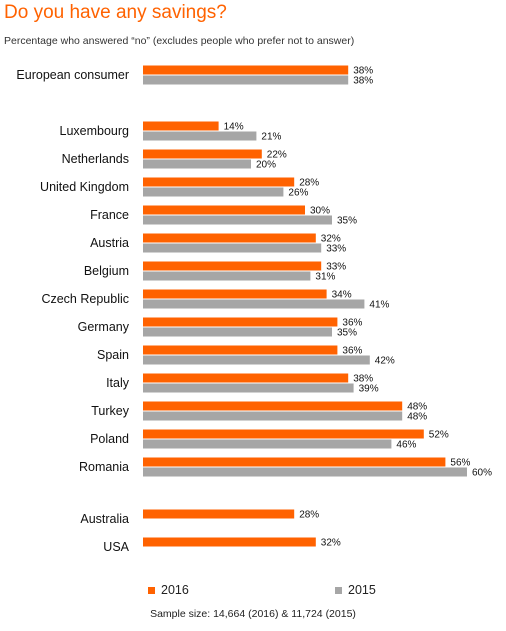 The height and width of the screenshot is (631, 506). Describe the element at coordinates (385, 361) in the screenshot. I see `value-label-2015-spain: 42%` at that location.